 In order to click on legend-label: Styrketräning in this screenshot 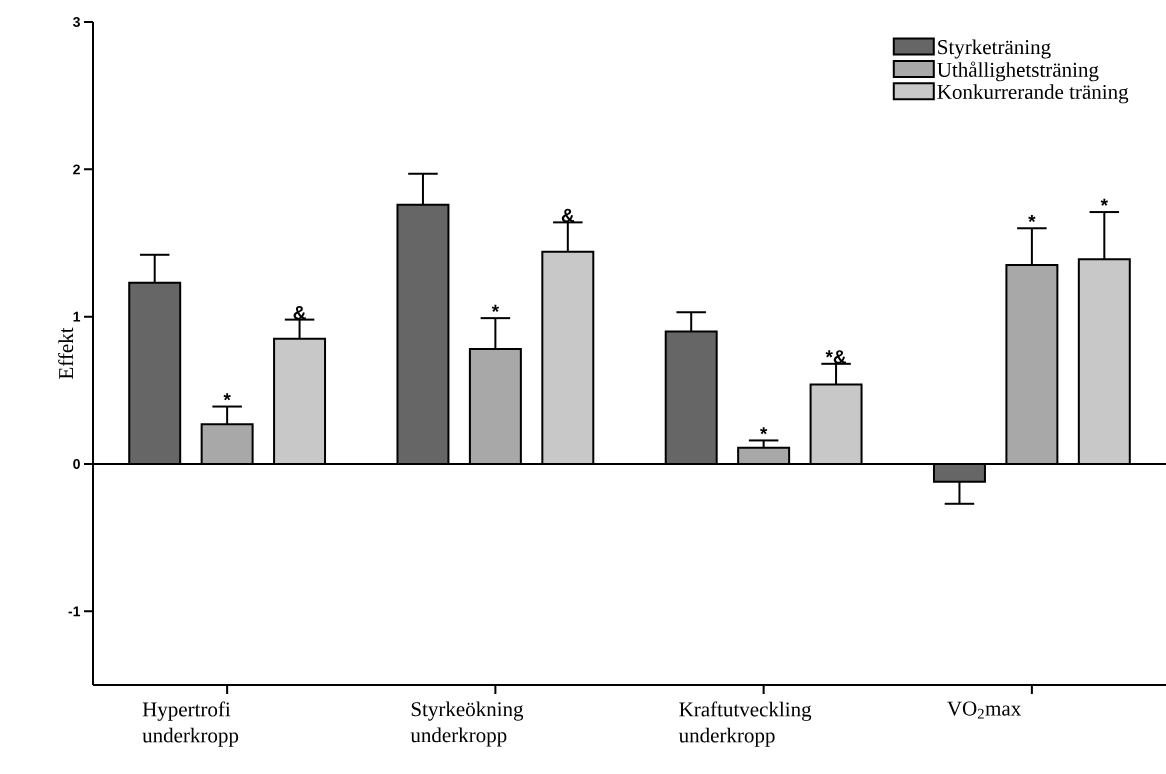, I will do `click(994, 49)`.